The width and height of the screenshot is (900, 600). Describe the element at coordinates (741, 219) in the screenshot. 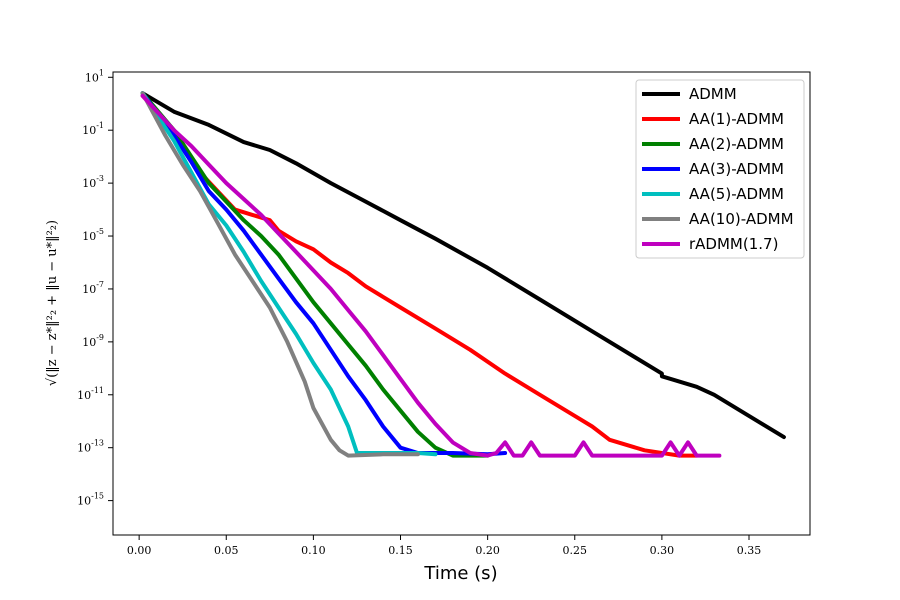

I see `legend-label: AA(10)-ADMM` at that location.